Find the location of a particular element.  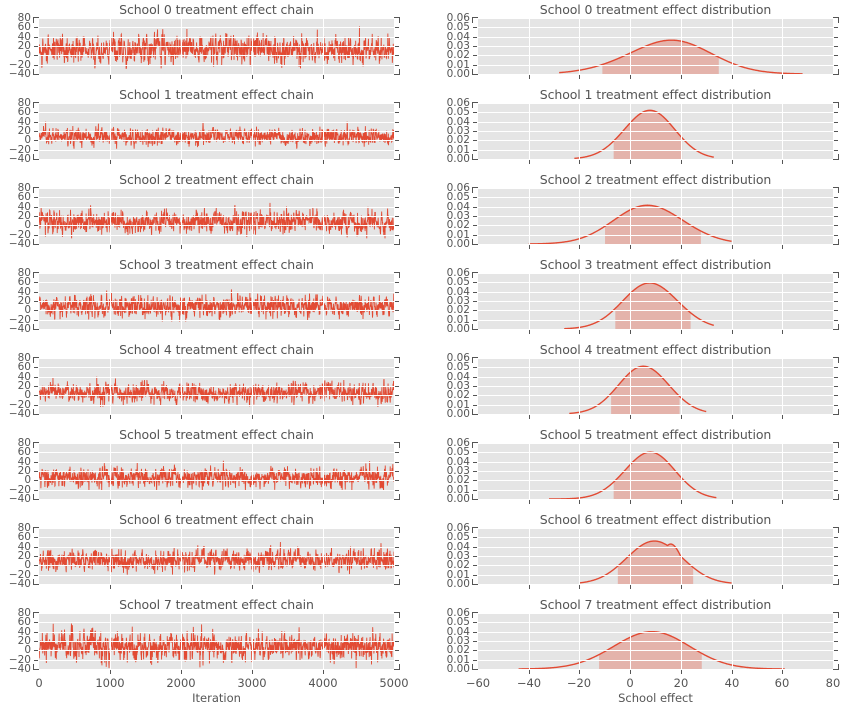

y-tick-label: 0.03 is located at coordinates (458, 46).